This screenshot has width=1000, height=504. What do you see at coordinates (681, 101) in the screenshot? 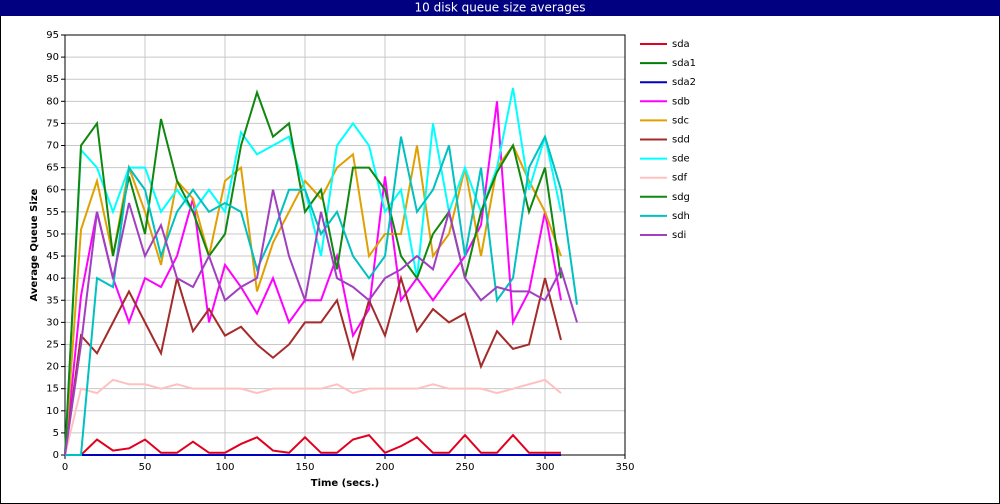
I see `legend-label: sdb` at bounding box center [681, 101].